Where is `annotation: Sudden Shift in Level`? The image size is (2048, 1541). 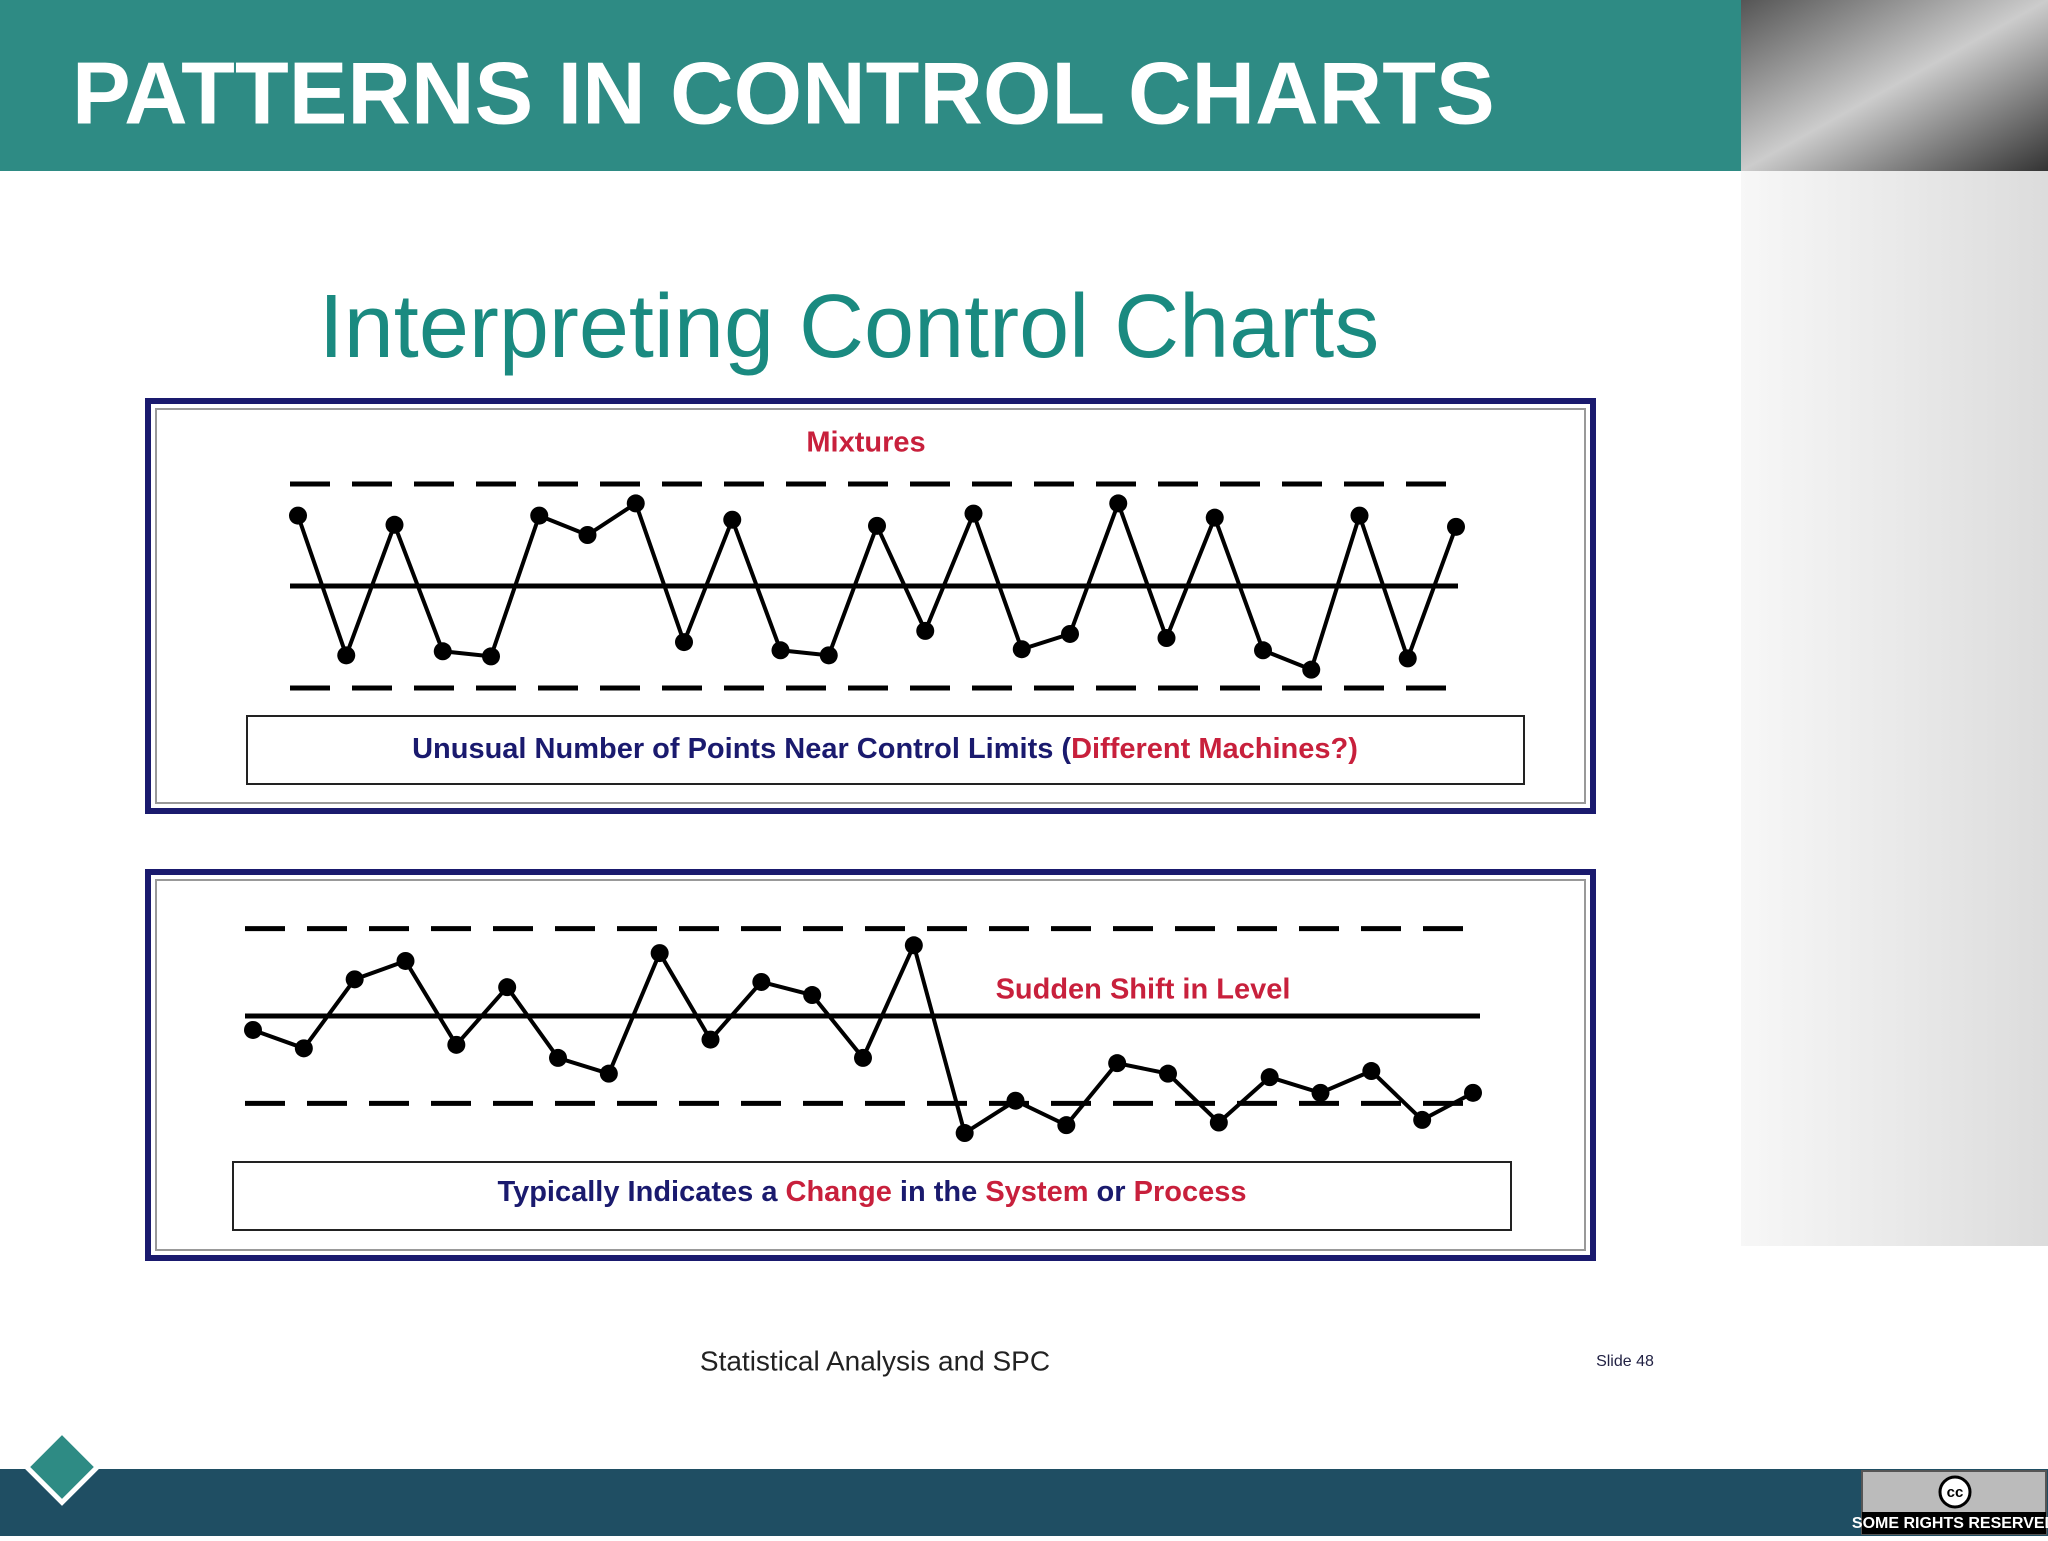 annotation: Sudden Shift in Level is located at coordinates (1143, 990).